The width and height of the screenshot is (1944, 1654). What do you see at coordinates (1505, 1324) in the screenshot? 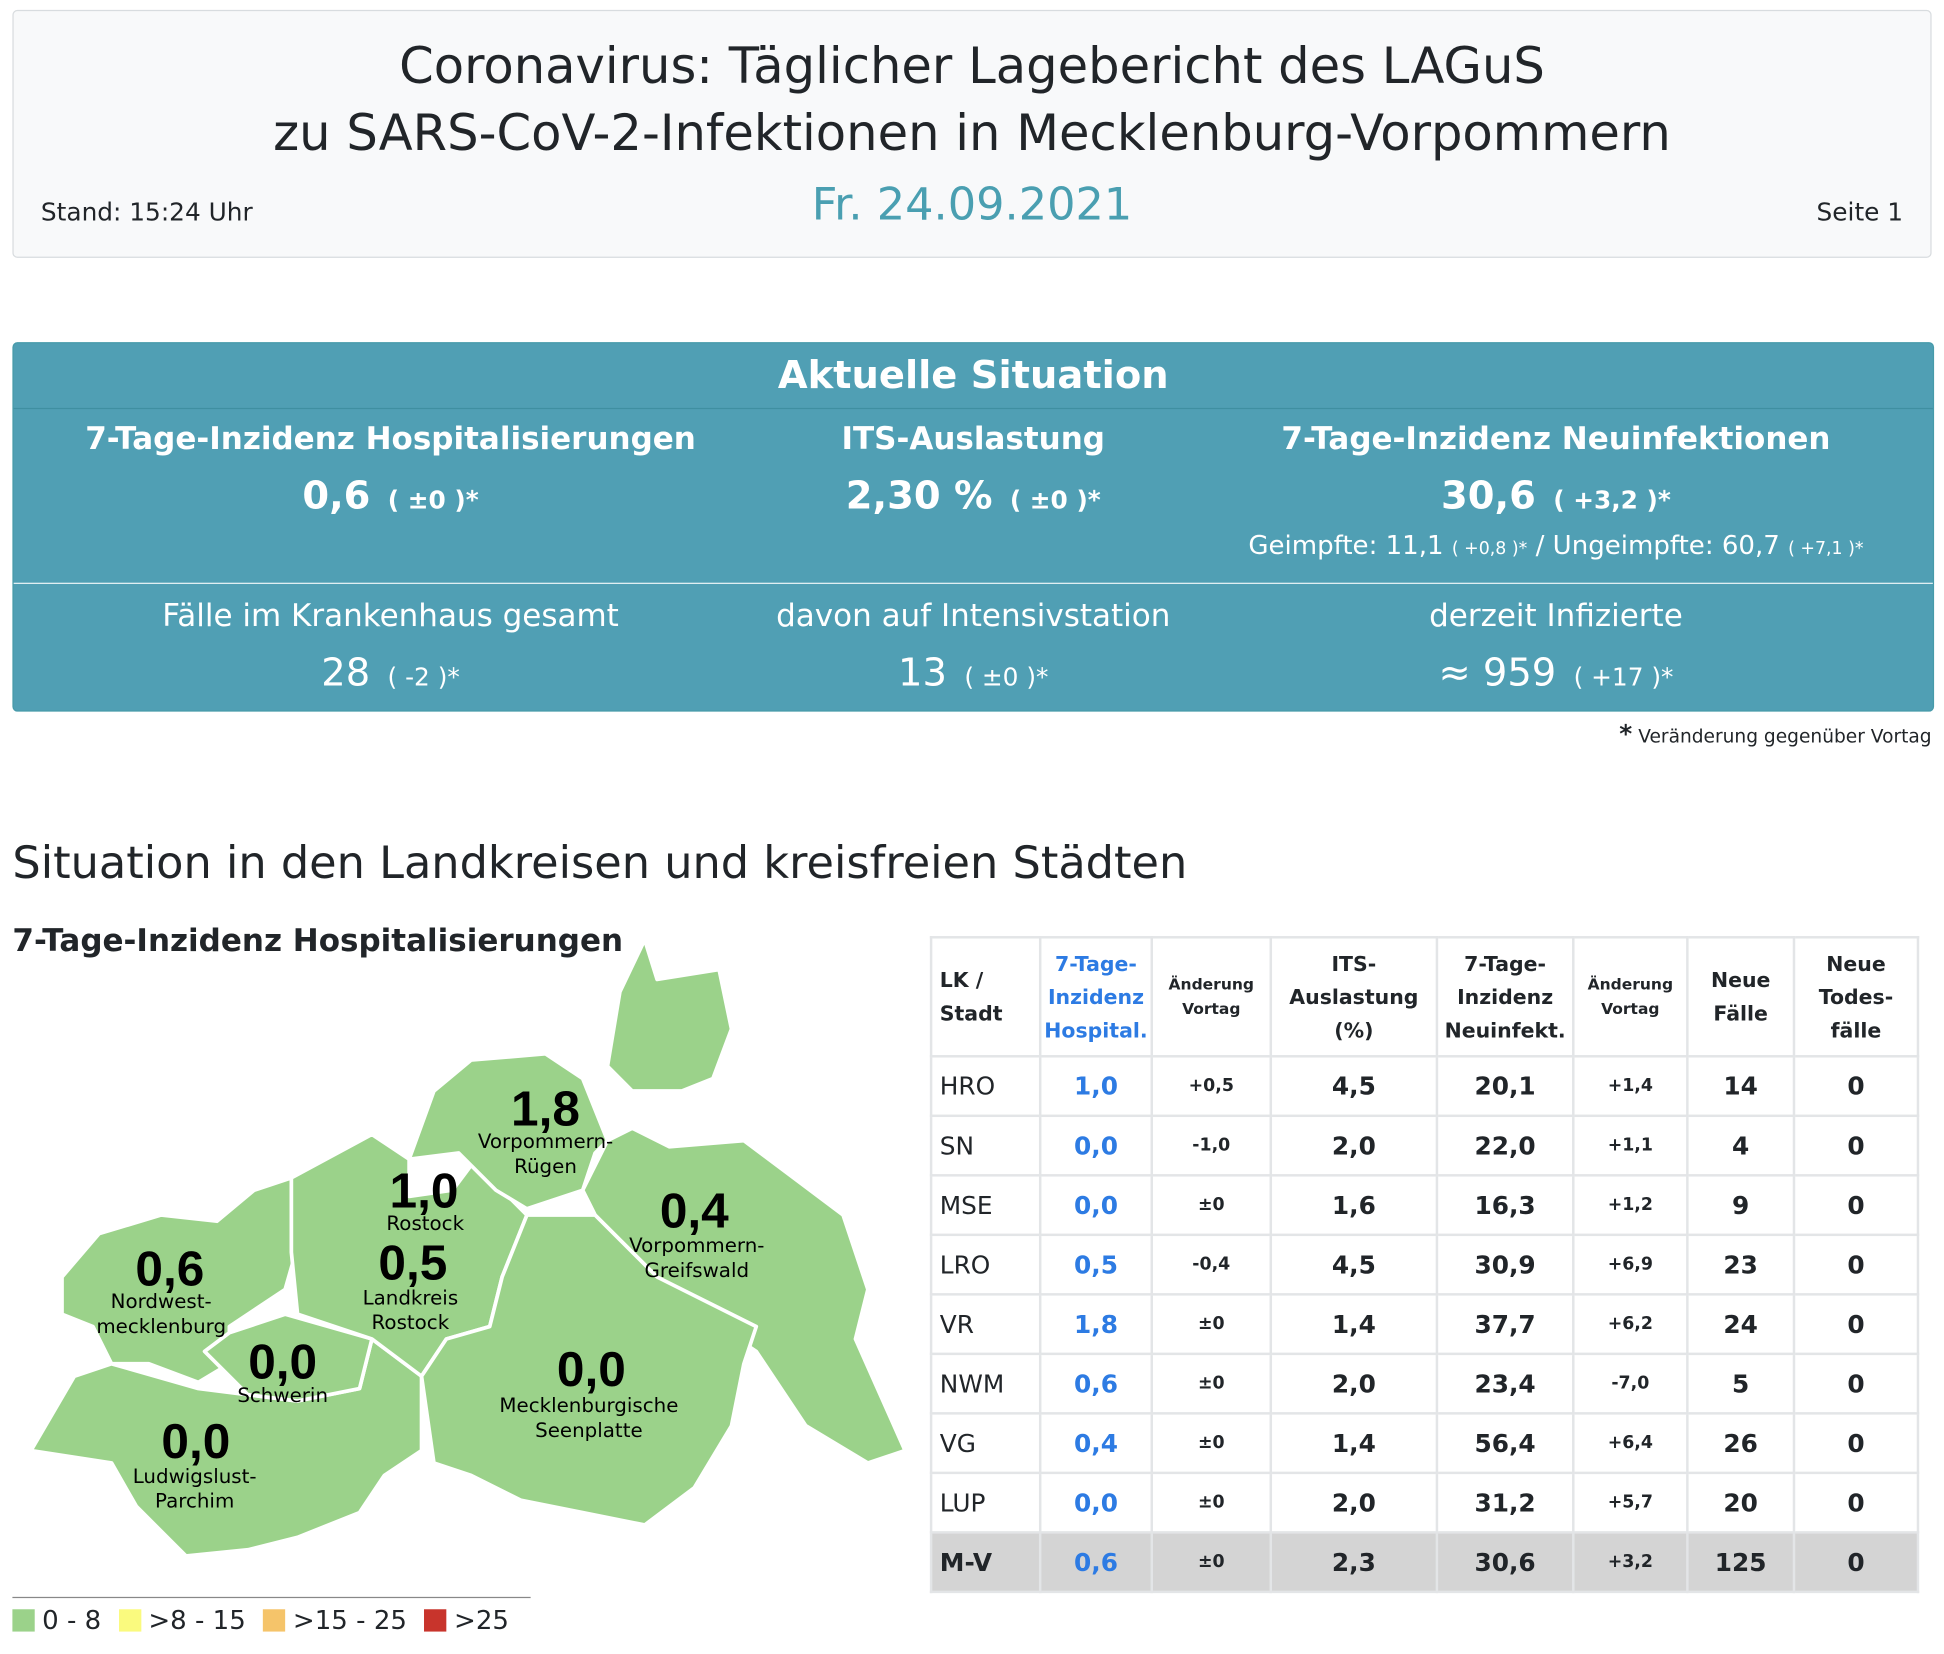
I see `table-cell: 37,7` at bounding box center [1505, 1324].